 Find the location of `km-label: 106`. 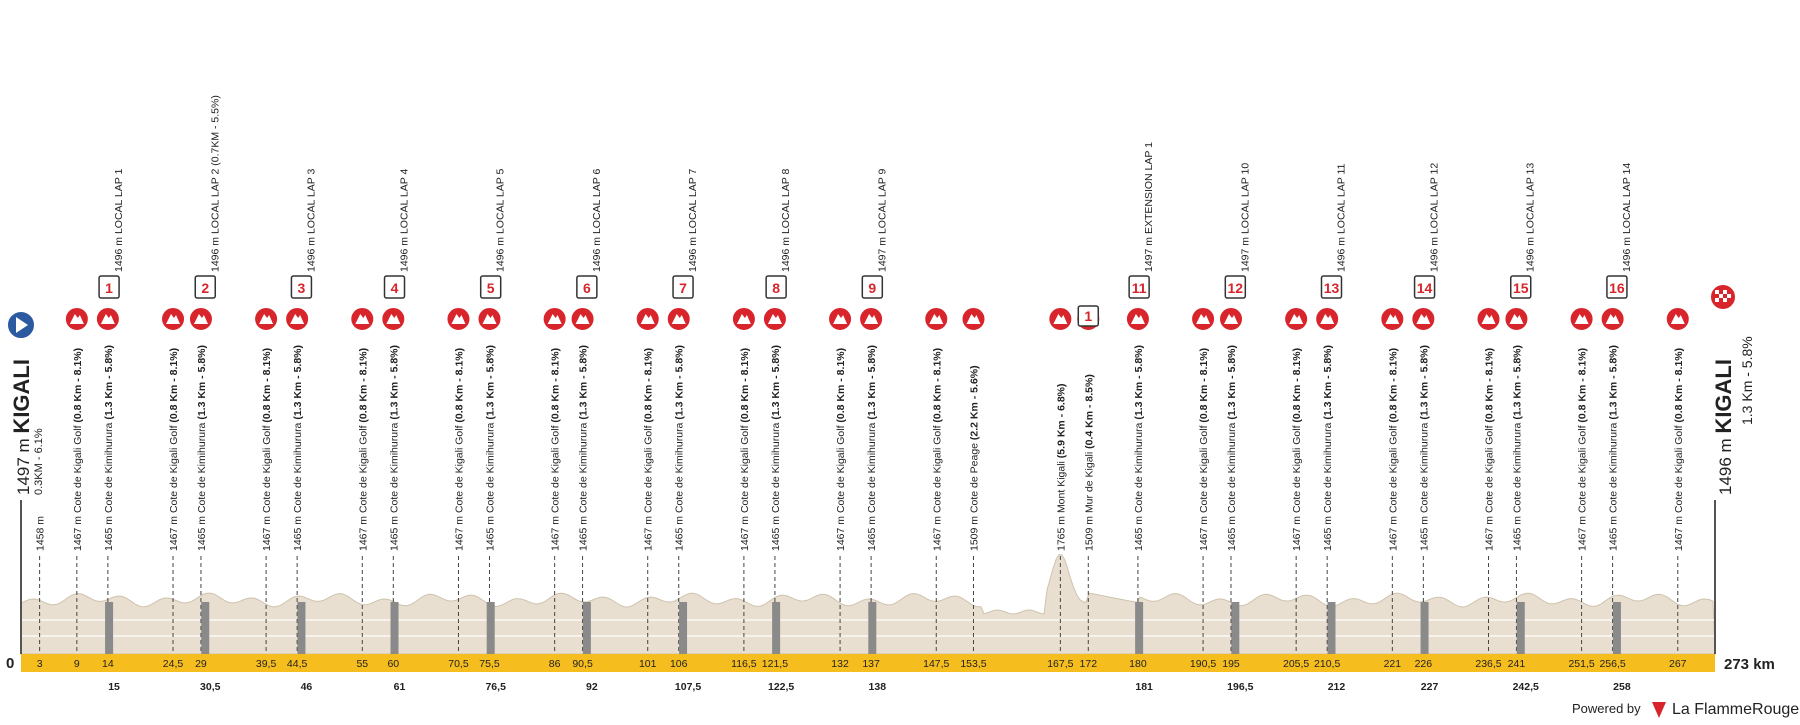

km-label: 106 is located at coordinates (679, 664).